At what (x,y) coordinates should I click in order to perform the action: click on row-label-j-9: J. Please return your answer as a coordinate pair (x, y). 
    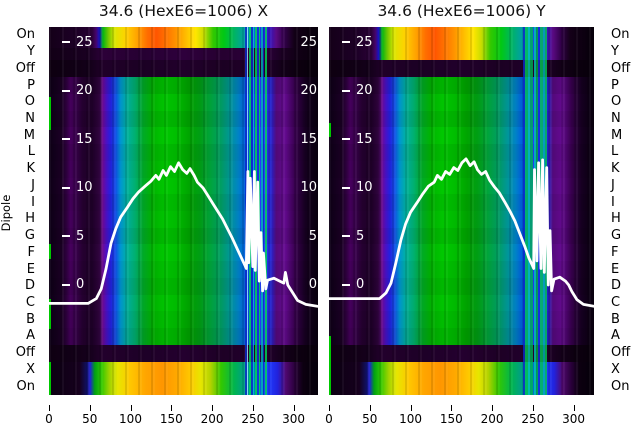
    Looking at the image, I should click on (613, 185).